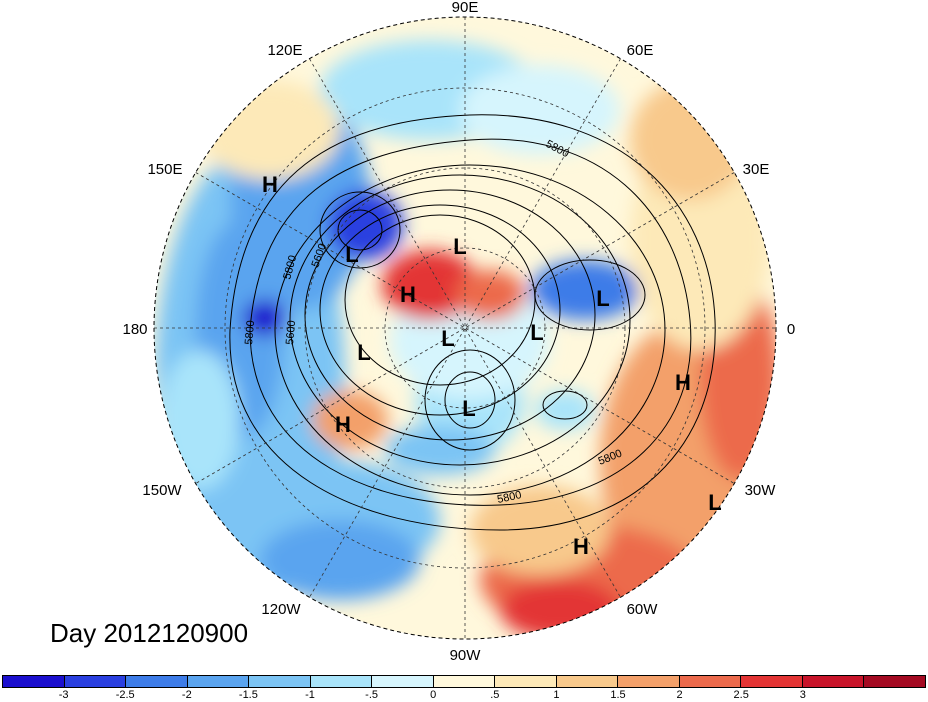 The height and width of the screenshot is (702, 928). Describe the element at coordinates (640, 50) in the screenshot. I see `lon-label: 60E` at that location.